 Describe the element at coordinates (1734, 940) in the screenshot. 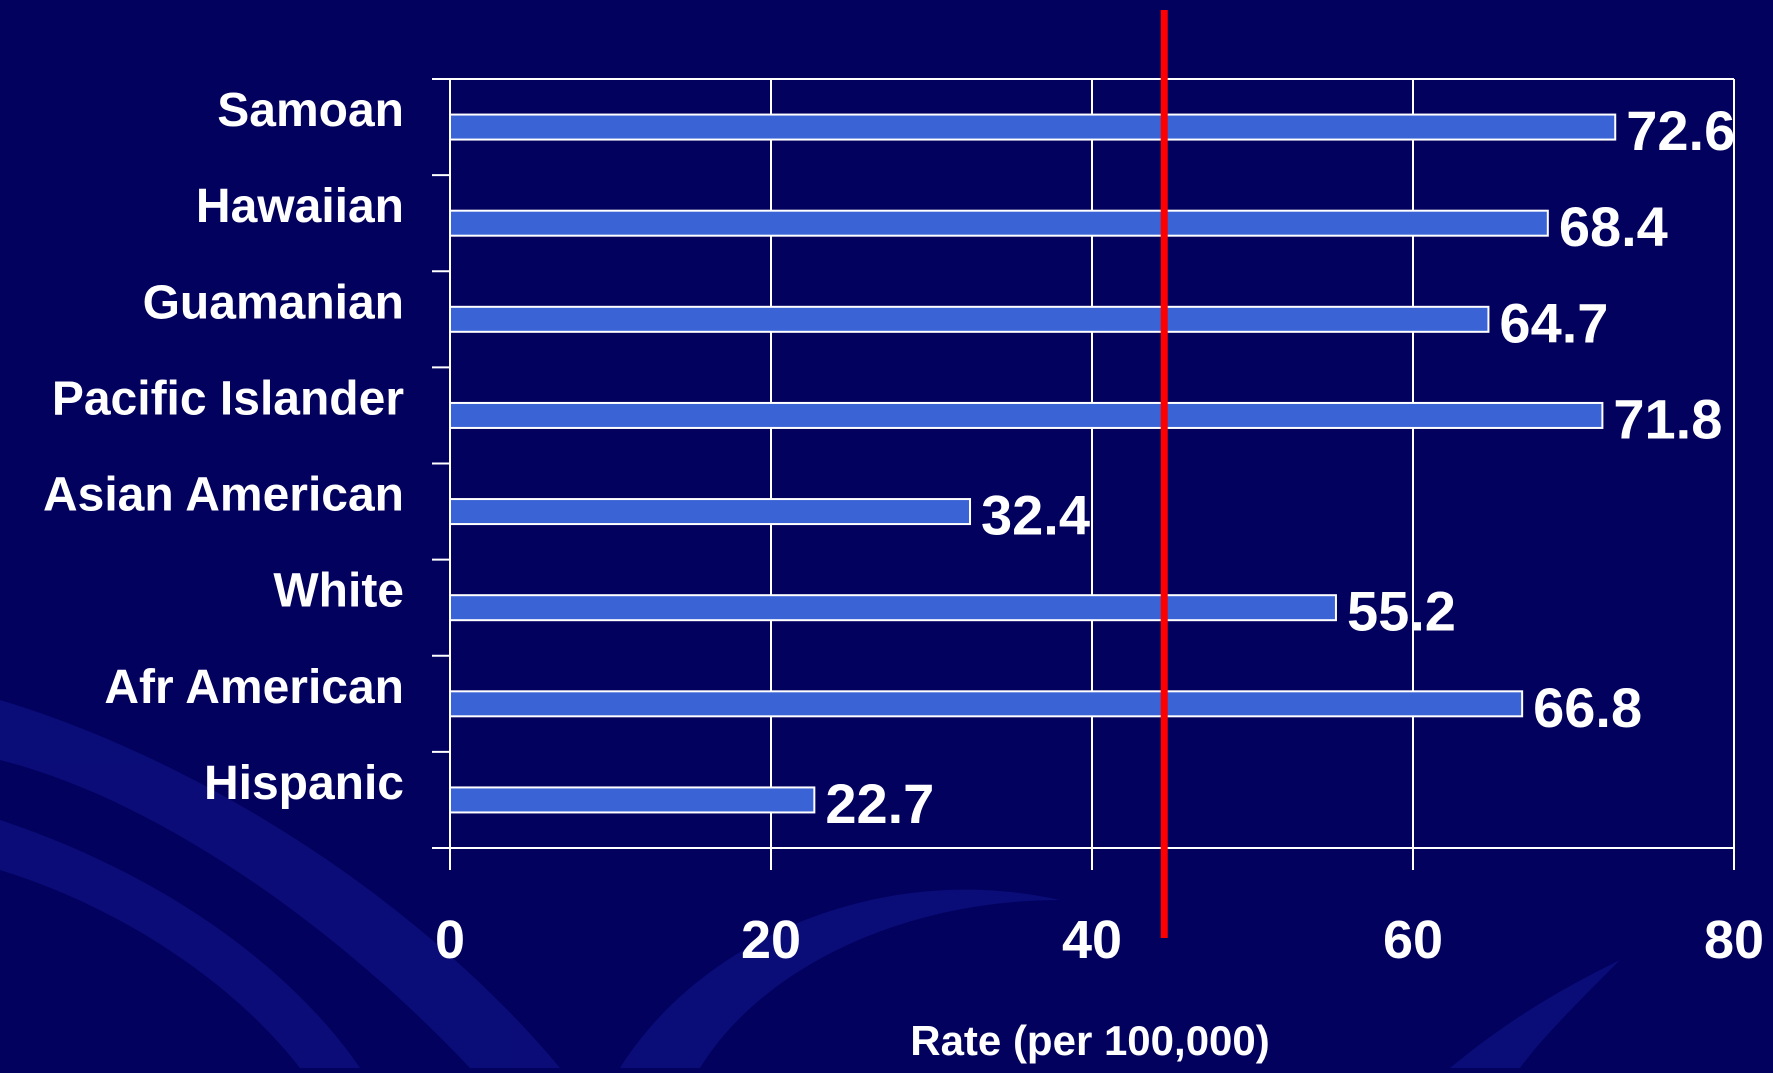

I see `x-tick-label-80: 80` at that location.